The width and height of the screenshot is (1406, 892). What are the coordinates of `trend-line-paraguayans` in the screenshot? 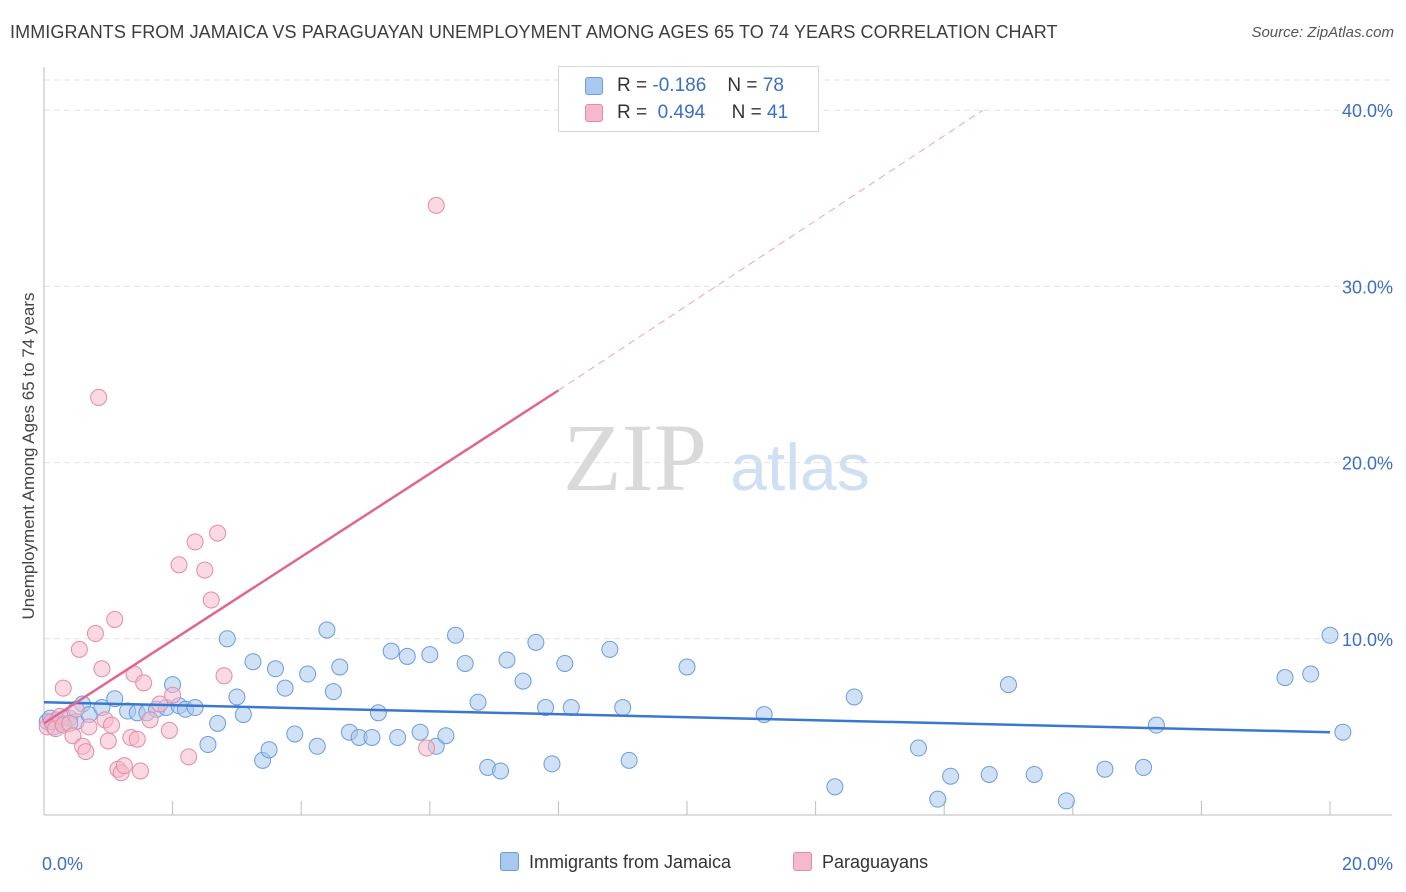 It's located at (301, 557).